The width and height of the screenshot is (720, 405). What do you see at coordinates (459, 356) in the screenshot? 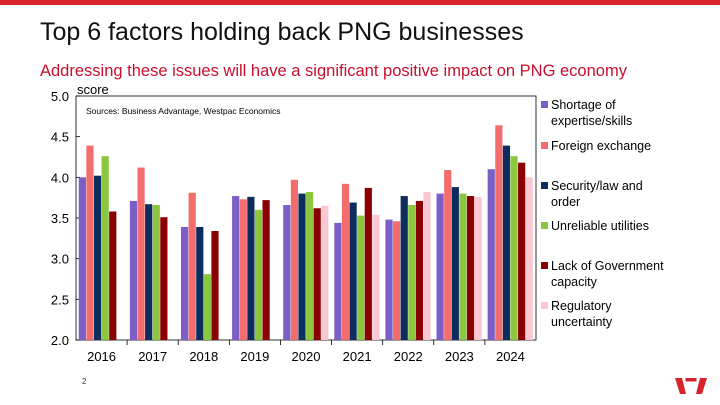
I see `x-tick-label: 2023` at bounding box center [459, 356].